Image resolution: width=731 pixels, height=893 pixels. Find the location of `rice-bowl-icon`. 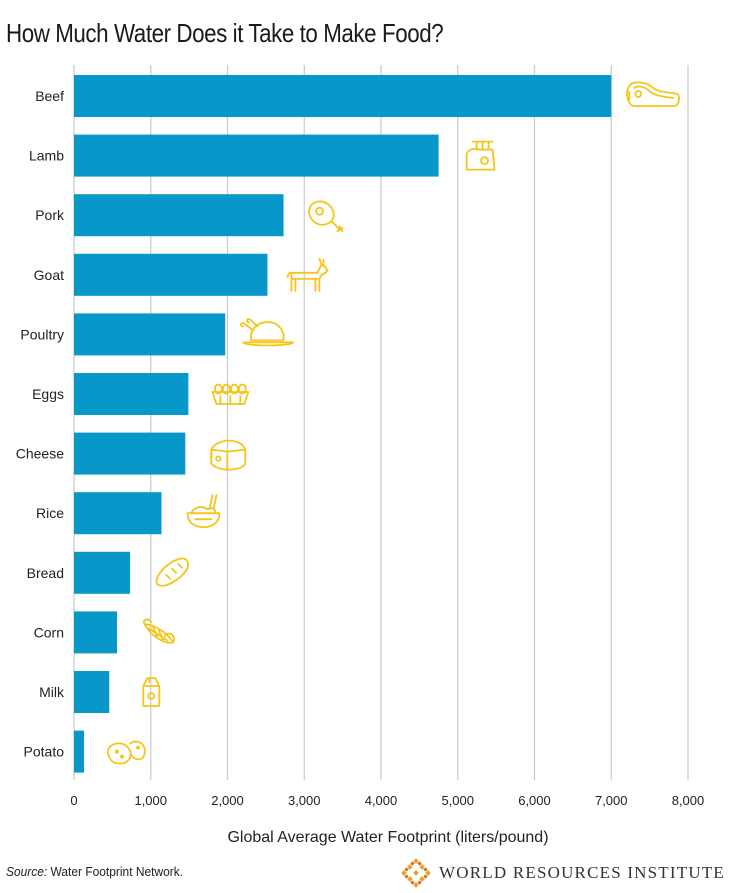

rice-bowl-icon is located at coordinates (203, 511).